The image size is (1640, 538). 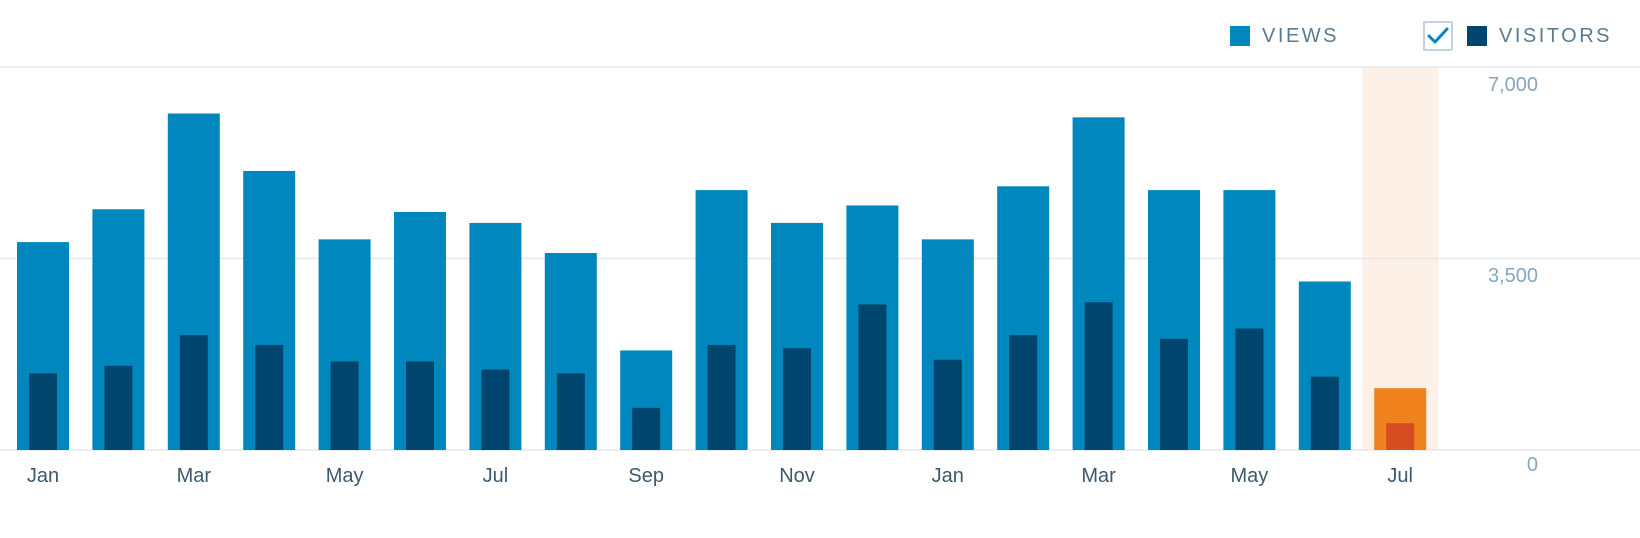 I want to click on y-tick-label: 7,000, so click(x=1513, y=85).